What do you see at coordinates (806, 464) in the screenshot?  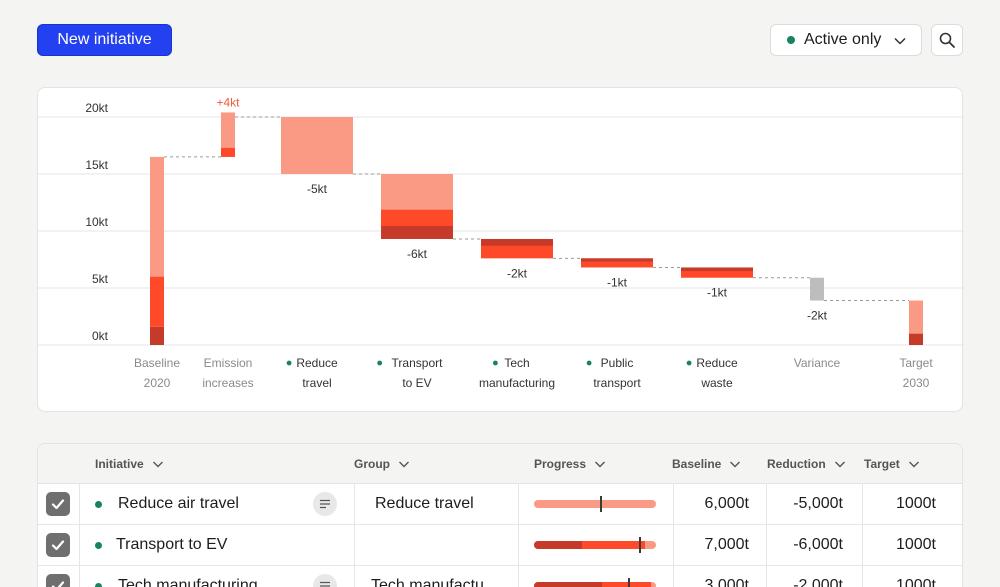 I see `column-header-reduction: Reduction` at bounding box center [806, 464].